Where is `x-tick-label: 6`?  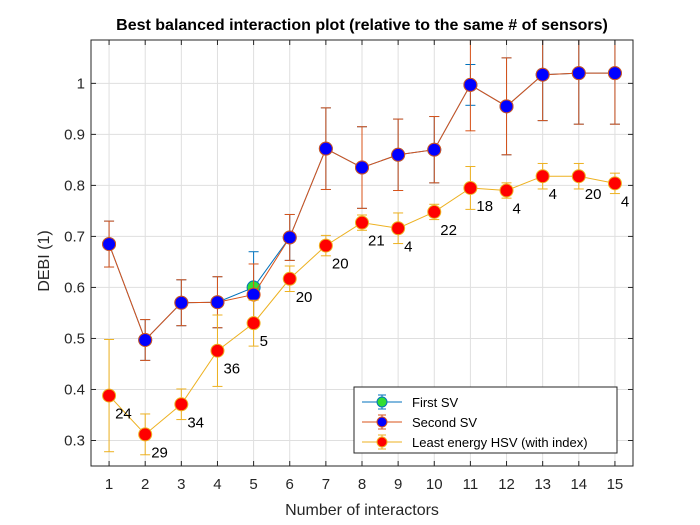
x-tick-label: 6 is located at coordinates (290, 484).